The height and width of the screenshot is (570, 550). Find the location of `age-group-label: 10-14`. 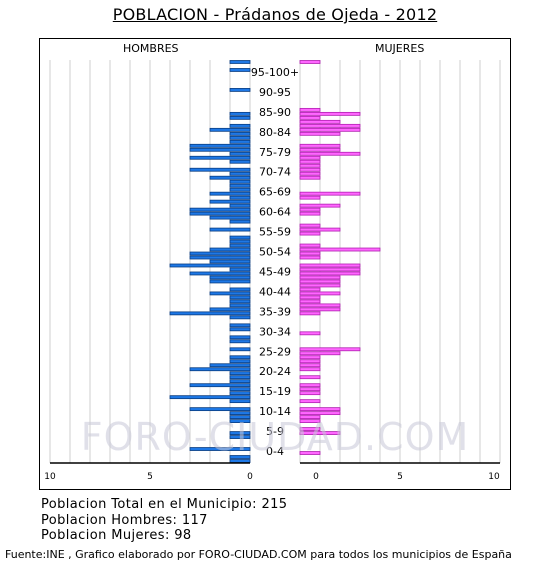

age-group-label: 10-14 is located at coordinates (275, 411).